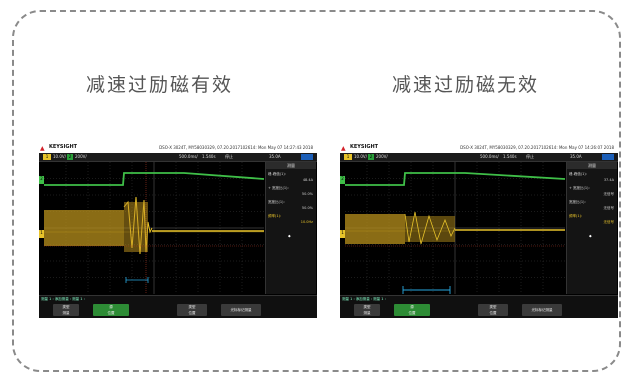 The height and width of the screenshot is (379, 633). What do you see at coordinates (430, 228) in the screenshot?
I see `ch1-burst-edge` at bounding box center [430, 228].